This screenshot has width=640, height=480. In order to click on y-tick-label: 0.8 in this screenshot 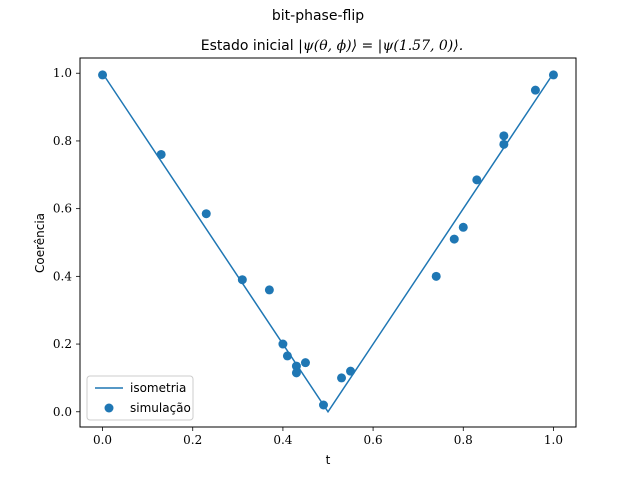, I will do `click(62, 141)`.